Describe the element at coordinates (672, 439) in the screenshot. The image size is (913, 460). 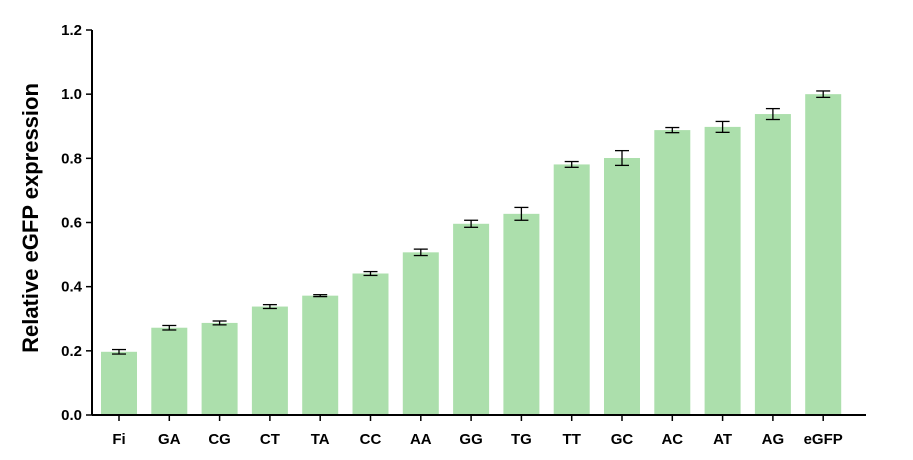
I see `x-tick-label-ac: AC` at that location.